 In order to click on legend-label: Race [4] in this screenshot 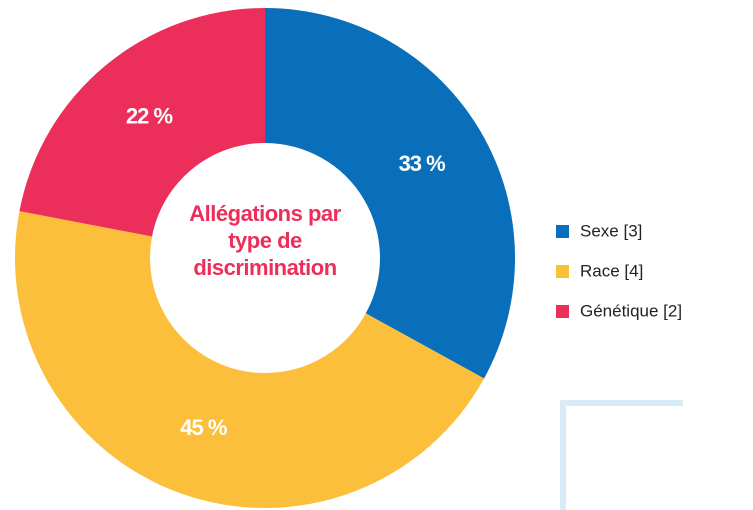, I will do `click(611, 270)`.